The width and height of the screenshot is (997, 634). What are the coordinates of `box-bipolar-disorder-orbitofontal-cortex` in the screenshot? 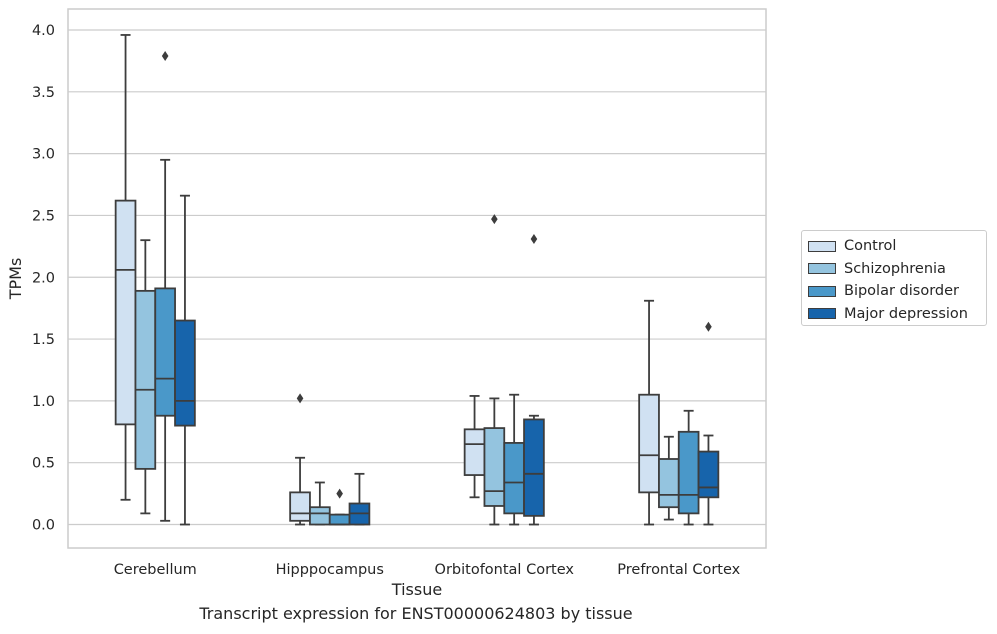 It's located at (514, 459).